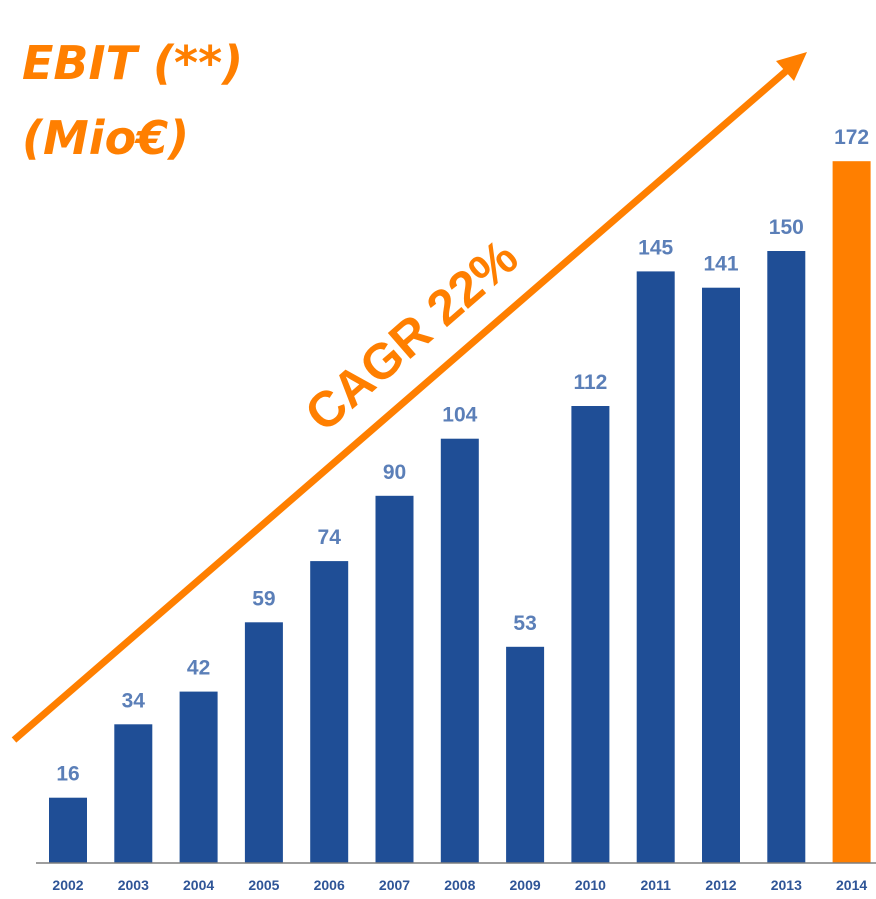 This screenshot has height=899, width=876. Describe the element at coordinates (394, 885) in the screenshot. I see `x-tick-label-2007: 2007` at that location.